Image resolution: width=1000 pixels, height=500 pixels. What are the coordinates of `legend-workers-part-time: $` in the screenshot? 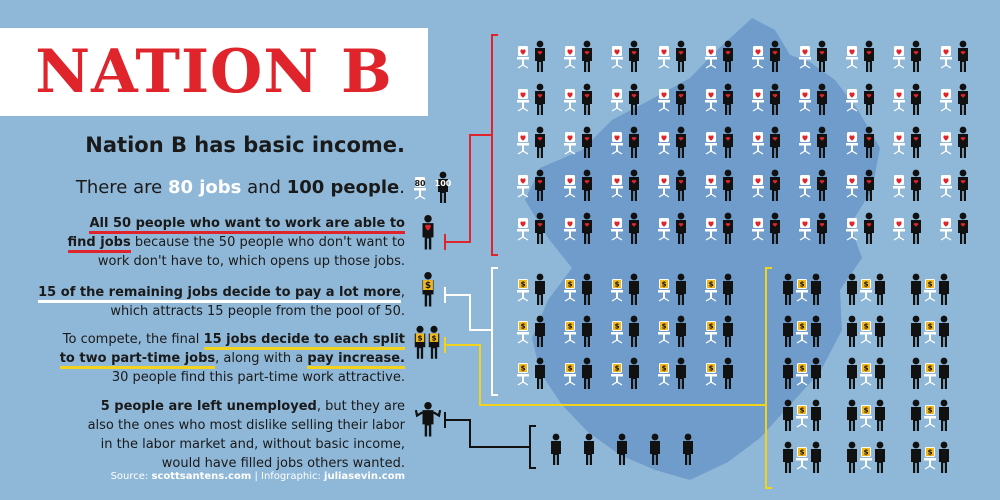 It's located at (420, 342).